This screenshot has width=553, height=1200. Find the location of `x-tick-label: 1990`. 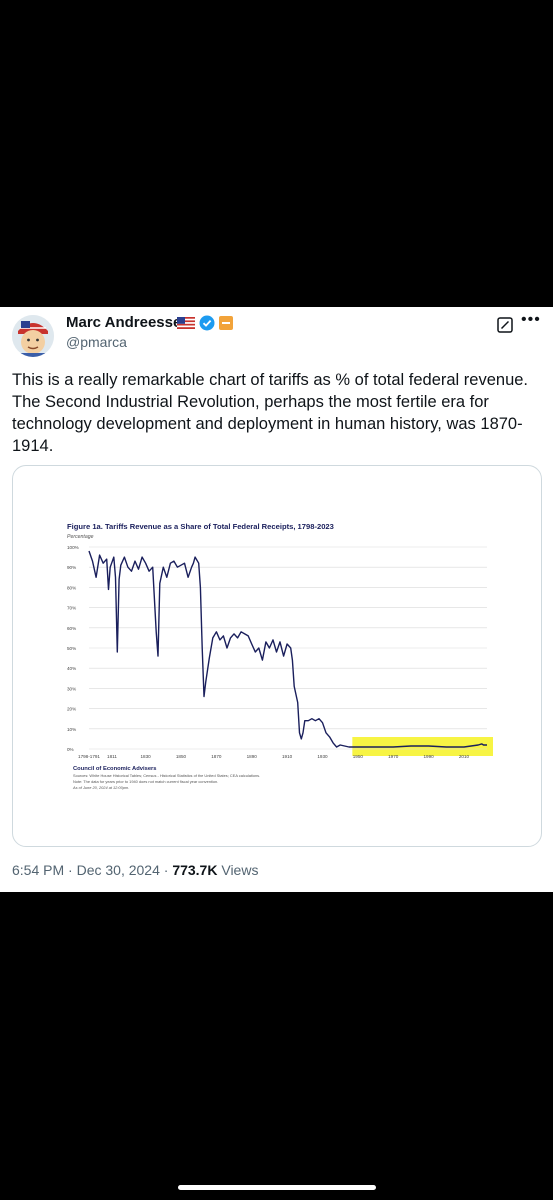

x-tick-label: 1990 is located at coordinates (429, 756).